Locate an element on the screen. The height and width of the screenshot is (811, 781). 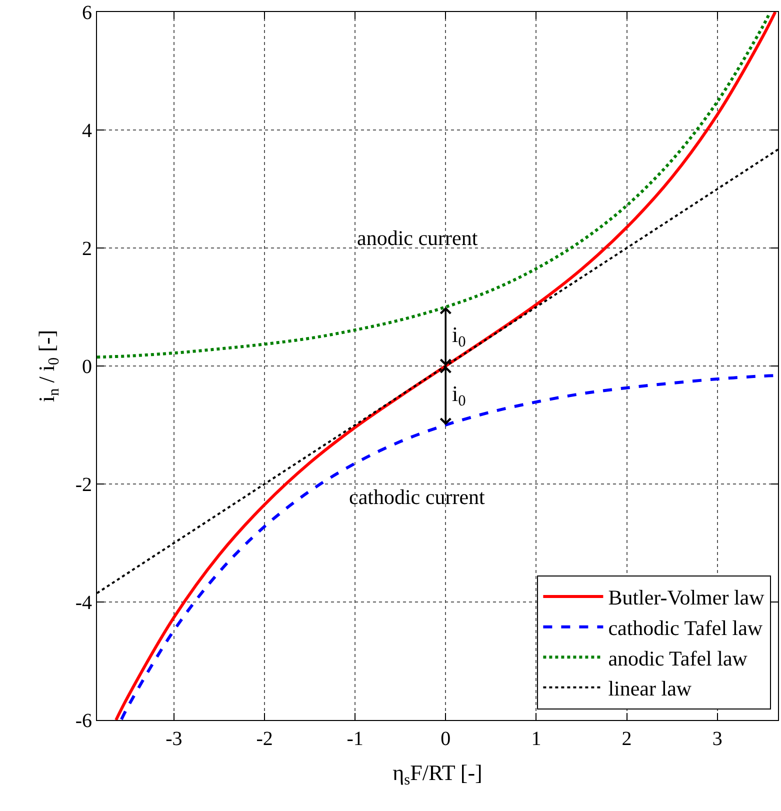
x-tick-label: 2 is located at coordinates (627, 739).